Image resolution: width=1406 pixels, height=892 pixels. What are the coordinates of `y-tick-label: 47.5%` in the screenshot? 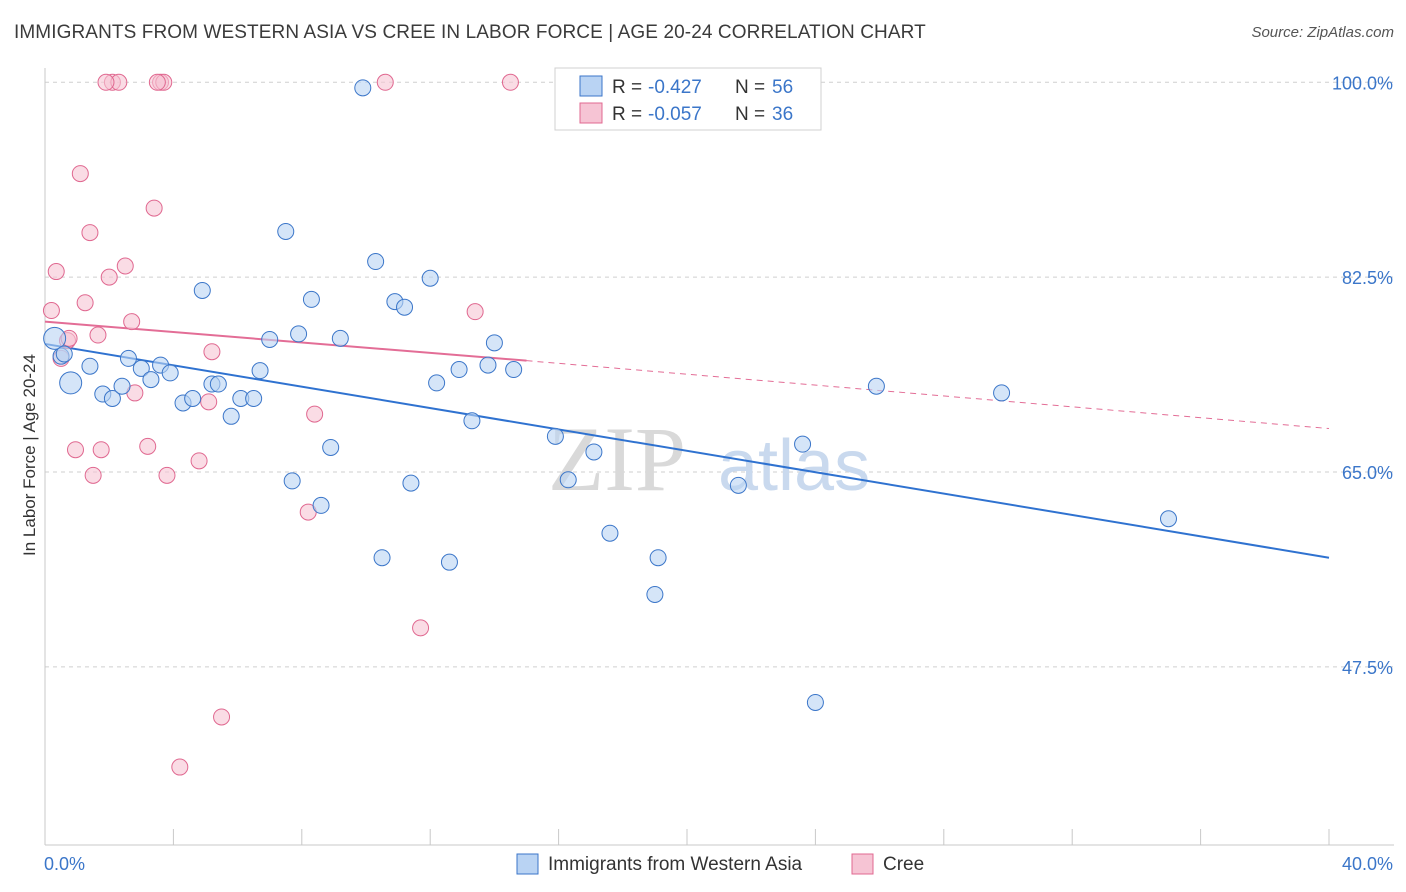 It's located at (1367, 668).